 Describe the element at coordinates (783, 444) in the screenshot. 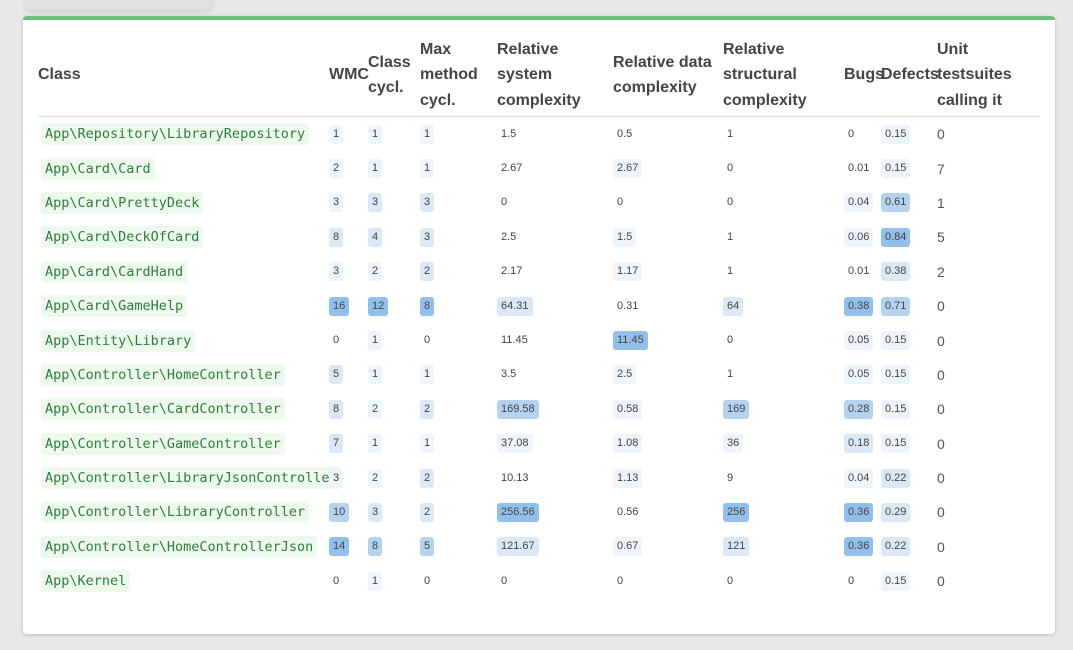

I see `relative-structural-complexity-cell: 36` at that location.